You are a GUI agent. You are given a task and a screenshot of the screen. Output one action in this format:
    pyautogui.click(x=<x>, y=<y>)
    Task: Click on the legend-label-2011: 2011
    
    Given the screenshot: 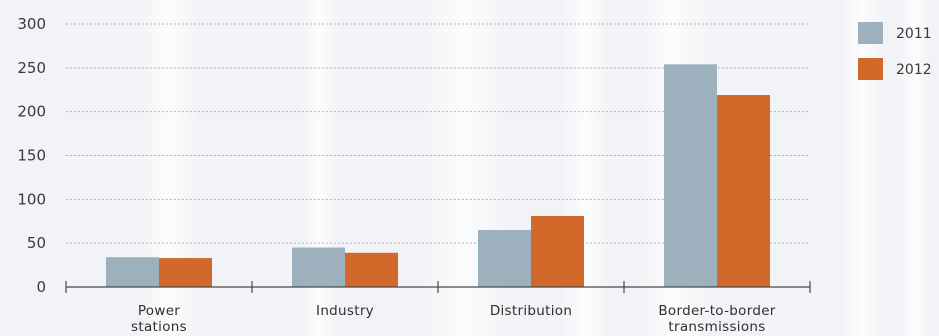 What is the action you would take?
    pyautogui.click(x=914, y=34)
    